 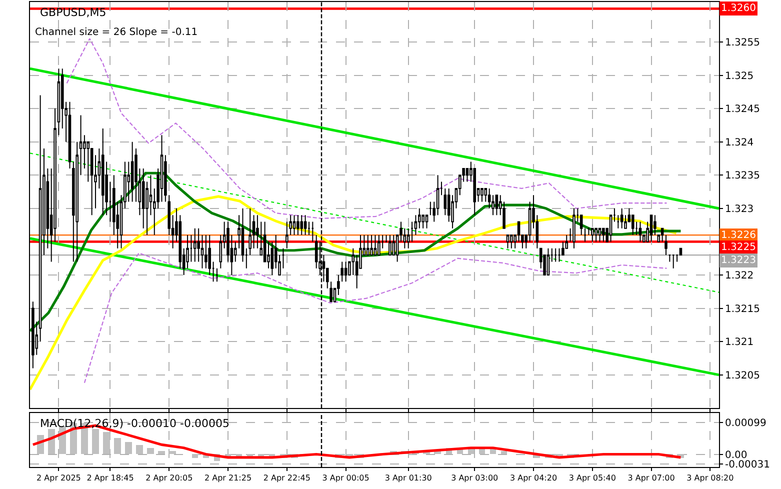 What do you see at coordinates (116, 32) in the screenshot?
I see `text: Channel size = 26 Slope = -0.11` at bounding box center [116, 32].